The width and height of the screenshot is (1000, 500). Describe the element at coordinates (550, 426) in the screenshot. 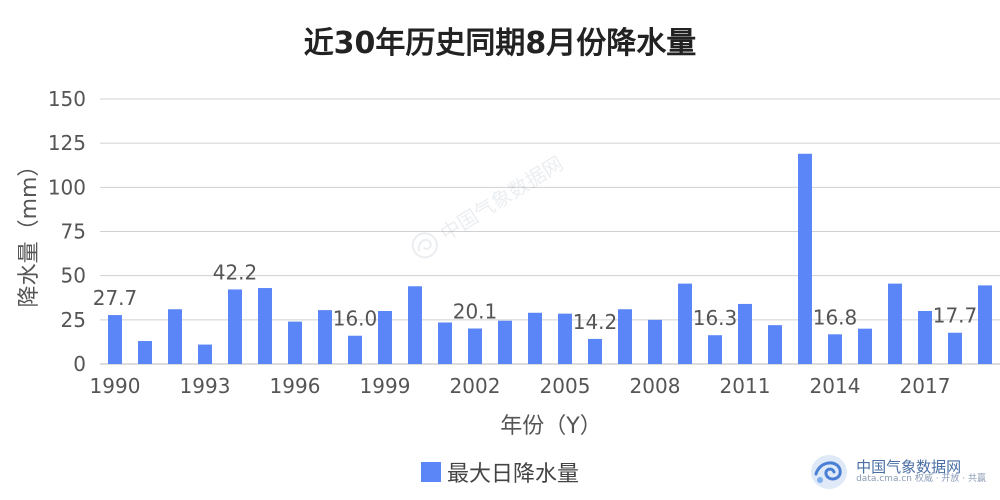

I see `x-axis-title: 年份（Y）` at that location.